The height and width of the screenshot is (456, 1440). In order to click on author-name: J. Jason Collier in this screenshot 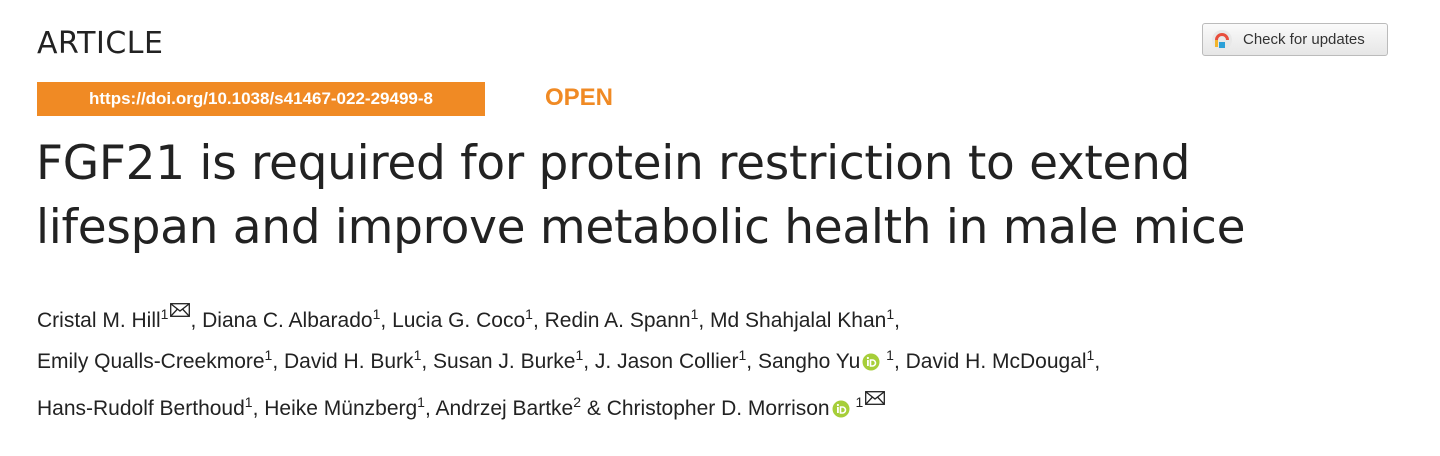, I will do `click(666, 361)`.